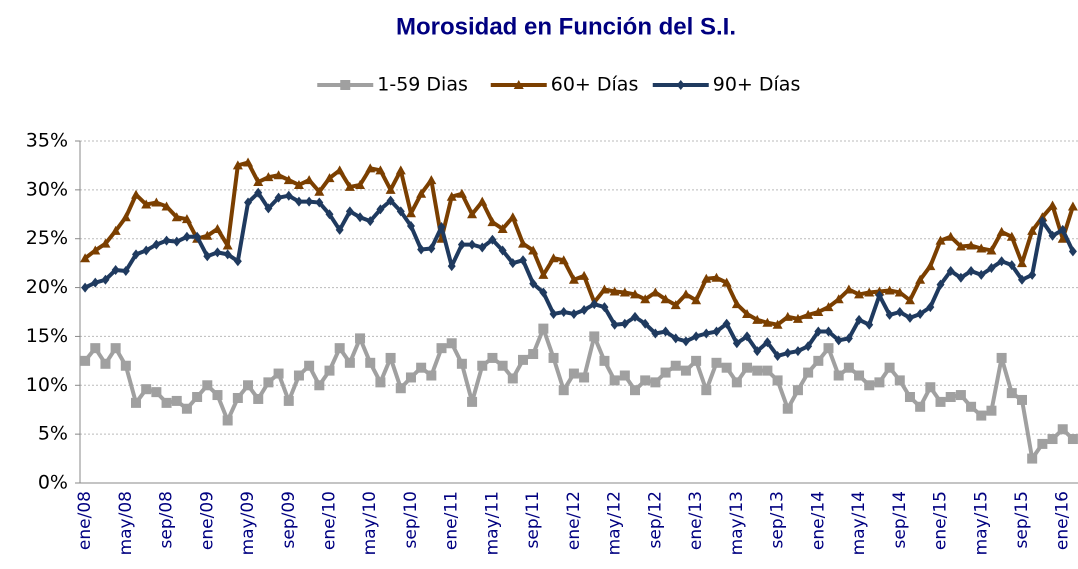 The height and width of the screenshot is (569, 1078). I want to click on x-tick-label: sep/10, so click(411, 519).